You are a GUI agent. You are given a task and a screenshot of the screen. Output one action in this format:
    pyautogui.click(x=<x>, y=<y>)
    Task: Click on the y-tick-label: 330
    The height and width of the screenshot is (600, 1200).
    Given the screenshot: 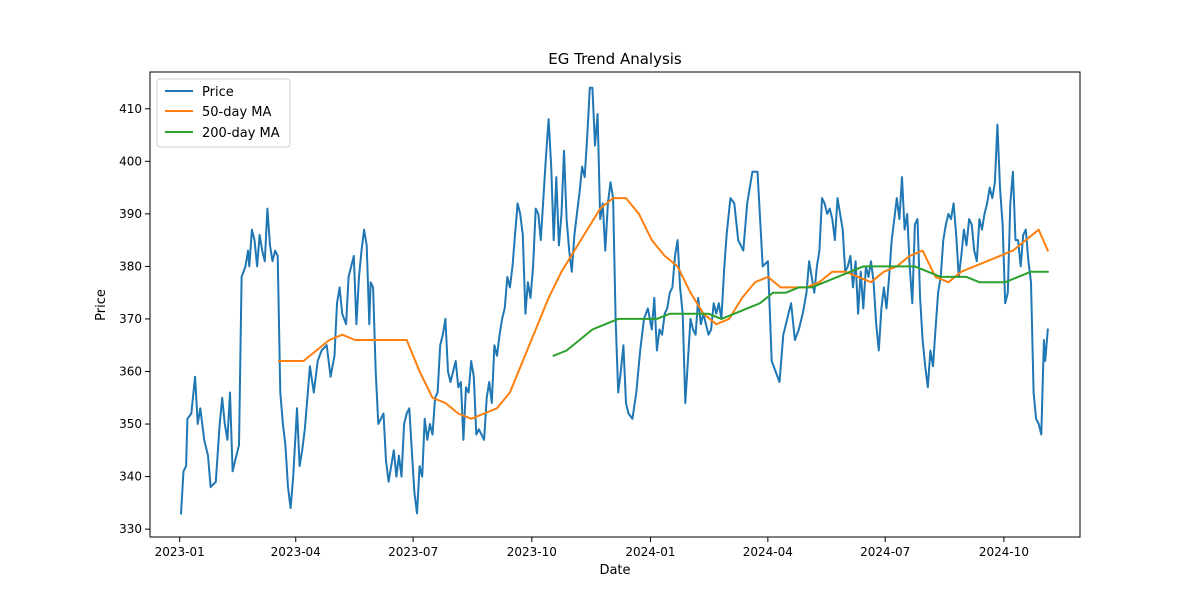 What is the action you would take?
    pyautogui.click(x=130, y=529)
    